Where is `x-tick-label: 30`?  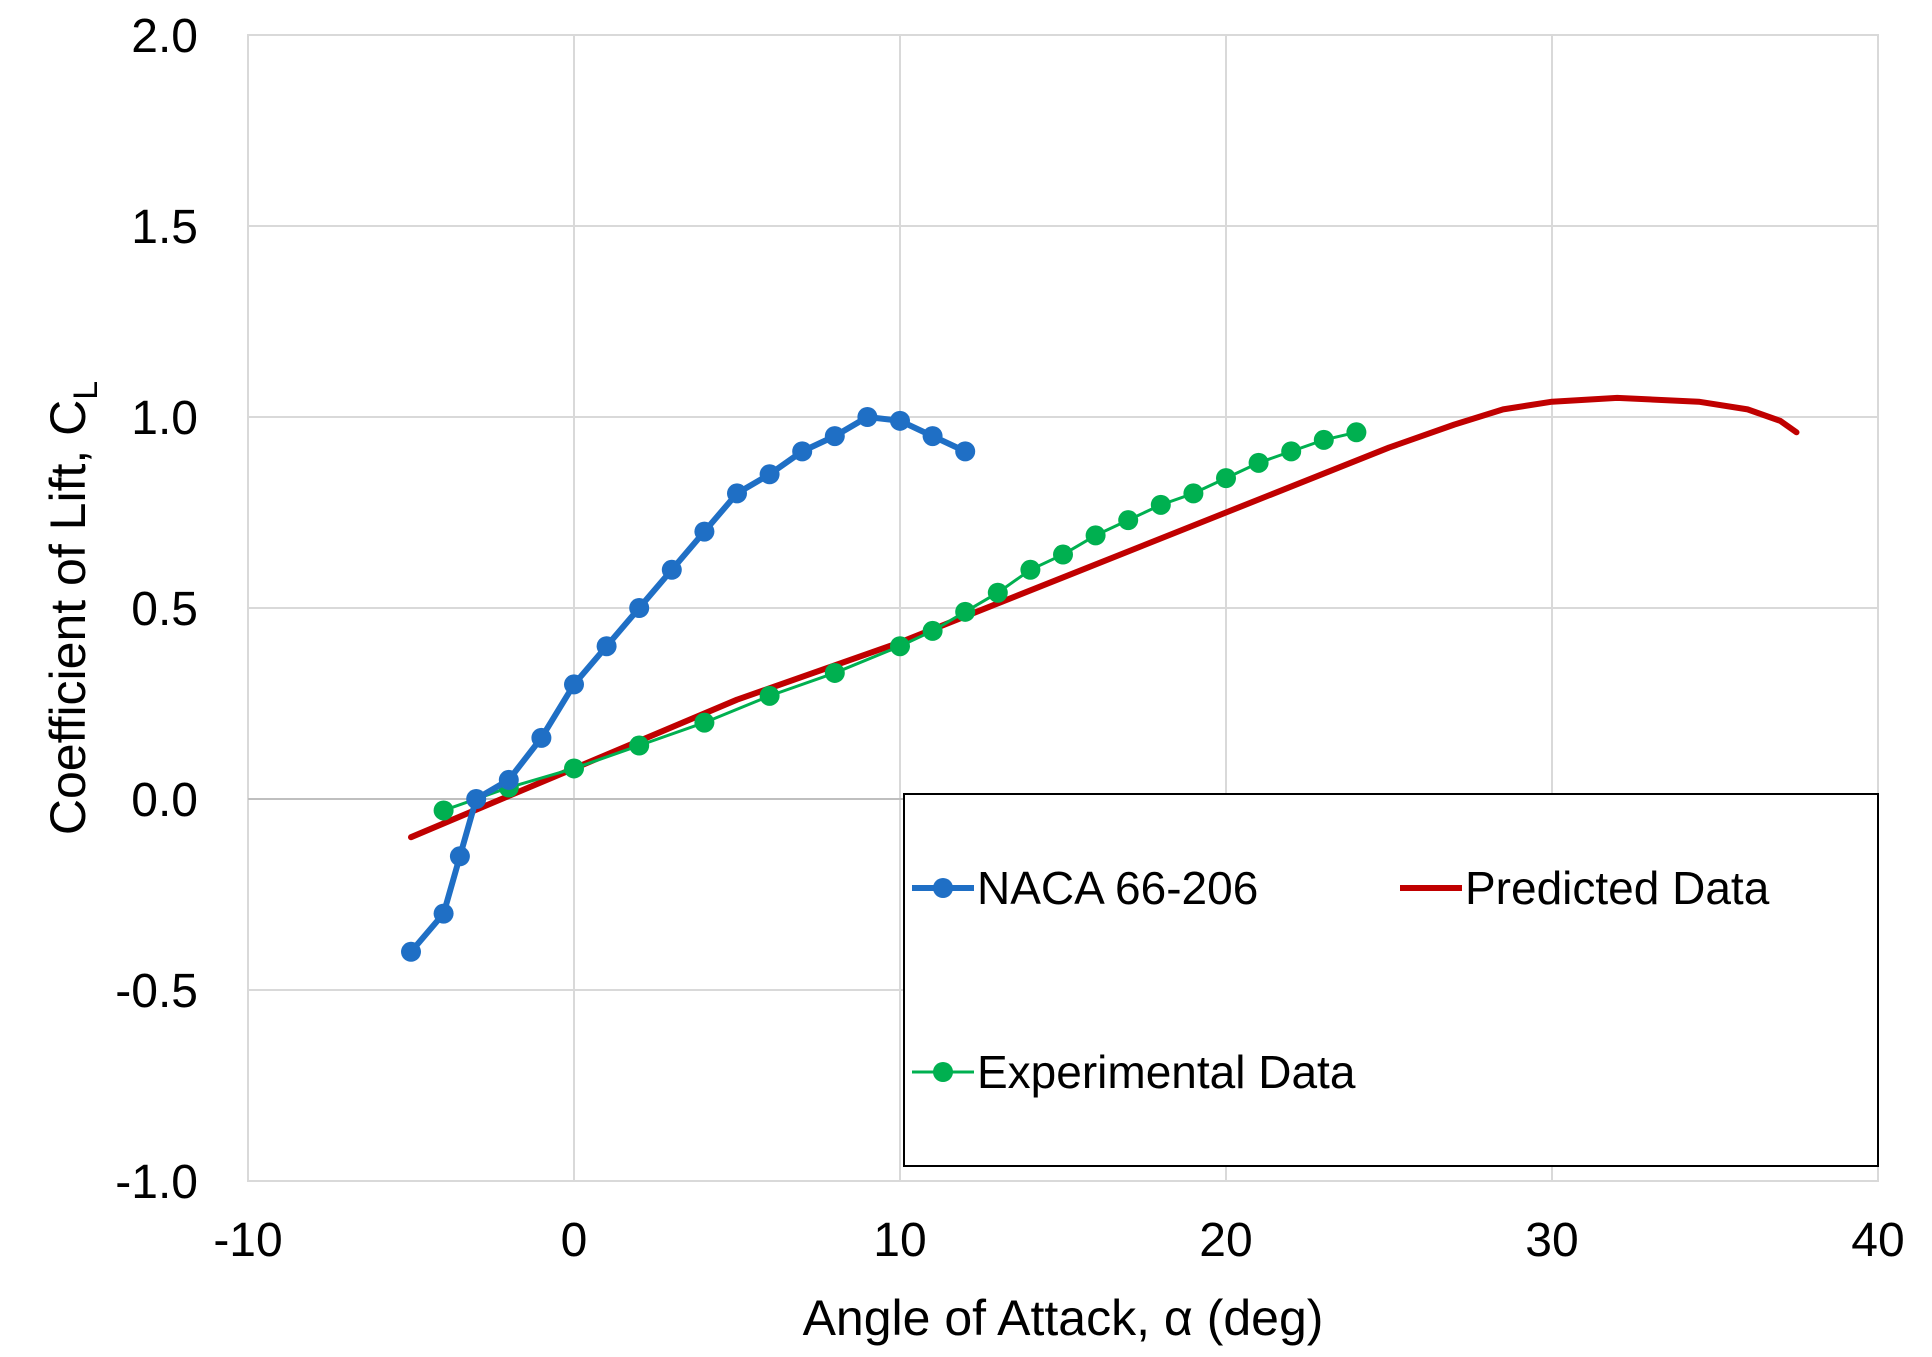
x-tick-label: 30 is located at coordinates (1551, 1240).